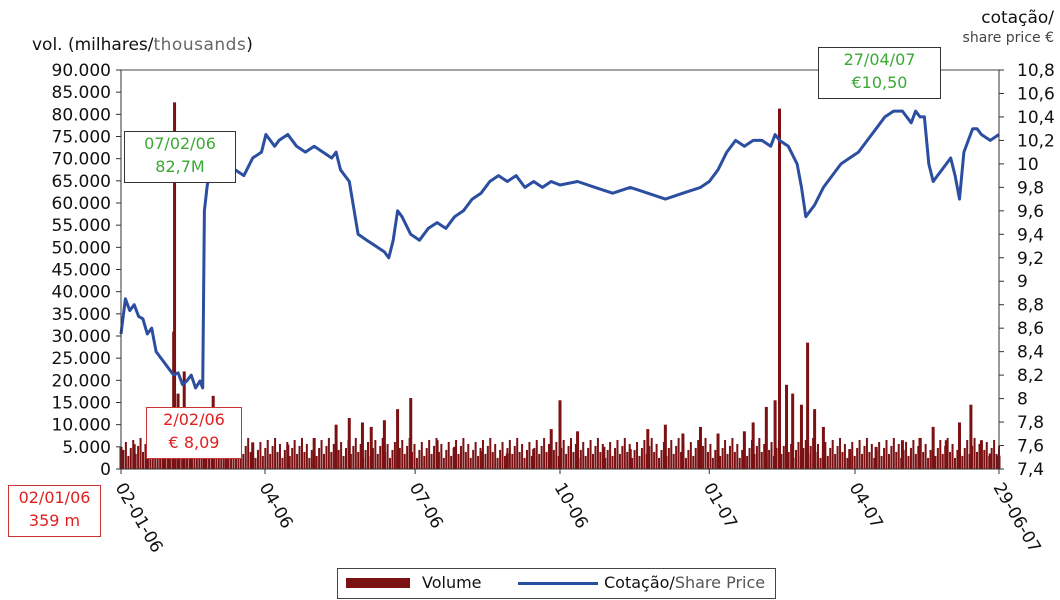  Describe the element at coordinates (1030, 447) in the screenshot. I see `y-right-tick-label: 7,6` at that location.